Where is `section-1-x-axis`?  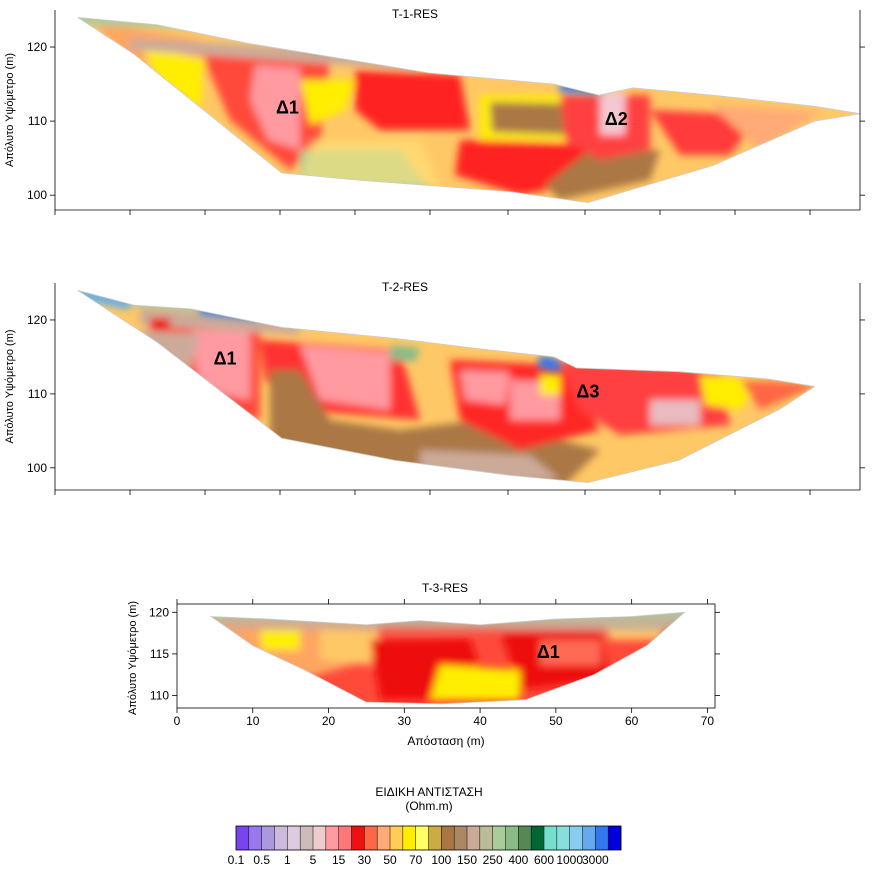 section-1-x-axis is located at coordinates (432, 212).